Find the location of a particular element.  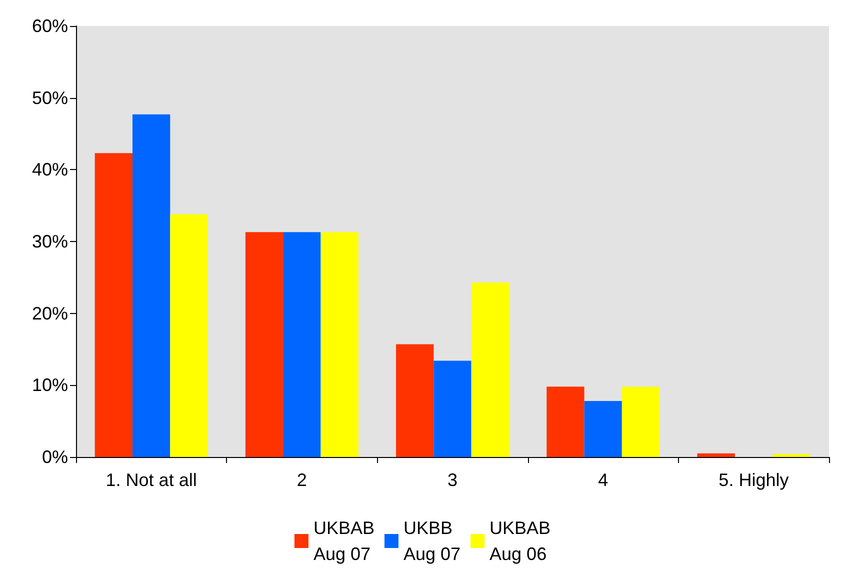

y-tick-label: 20% is located at coordinates (50, 313).